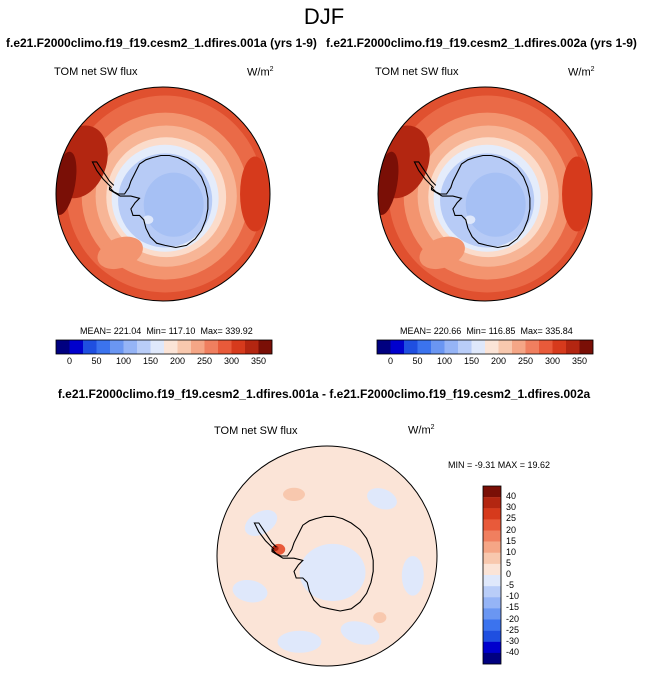 This screenshot has height=673, width=648. What do you see at coordinates (581, 72) in the screenshot?
I see `panel2-units: W/m2` at bounding box center [581, 72].